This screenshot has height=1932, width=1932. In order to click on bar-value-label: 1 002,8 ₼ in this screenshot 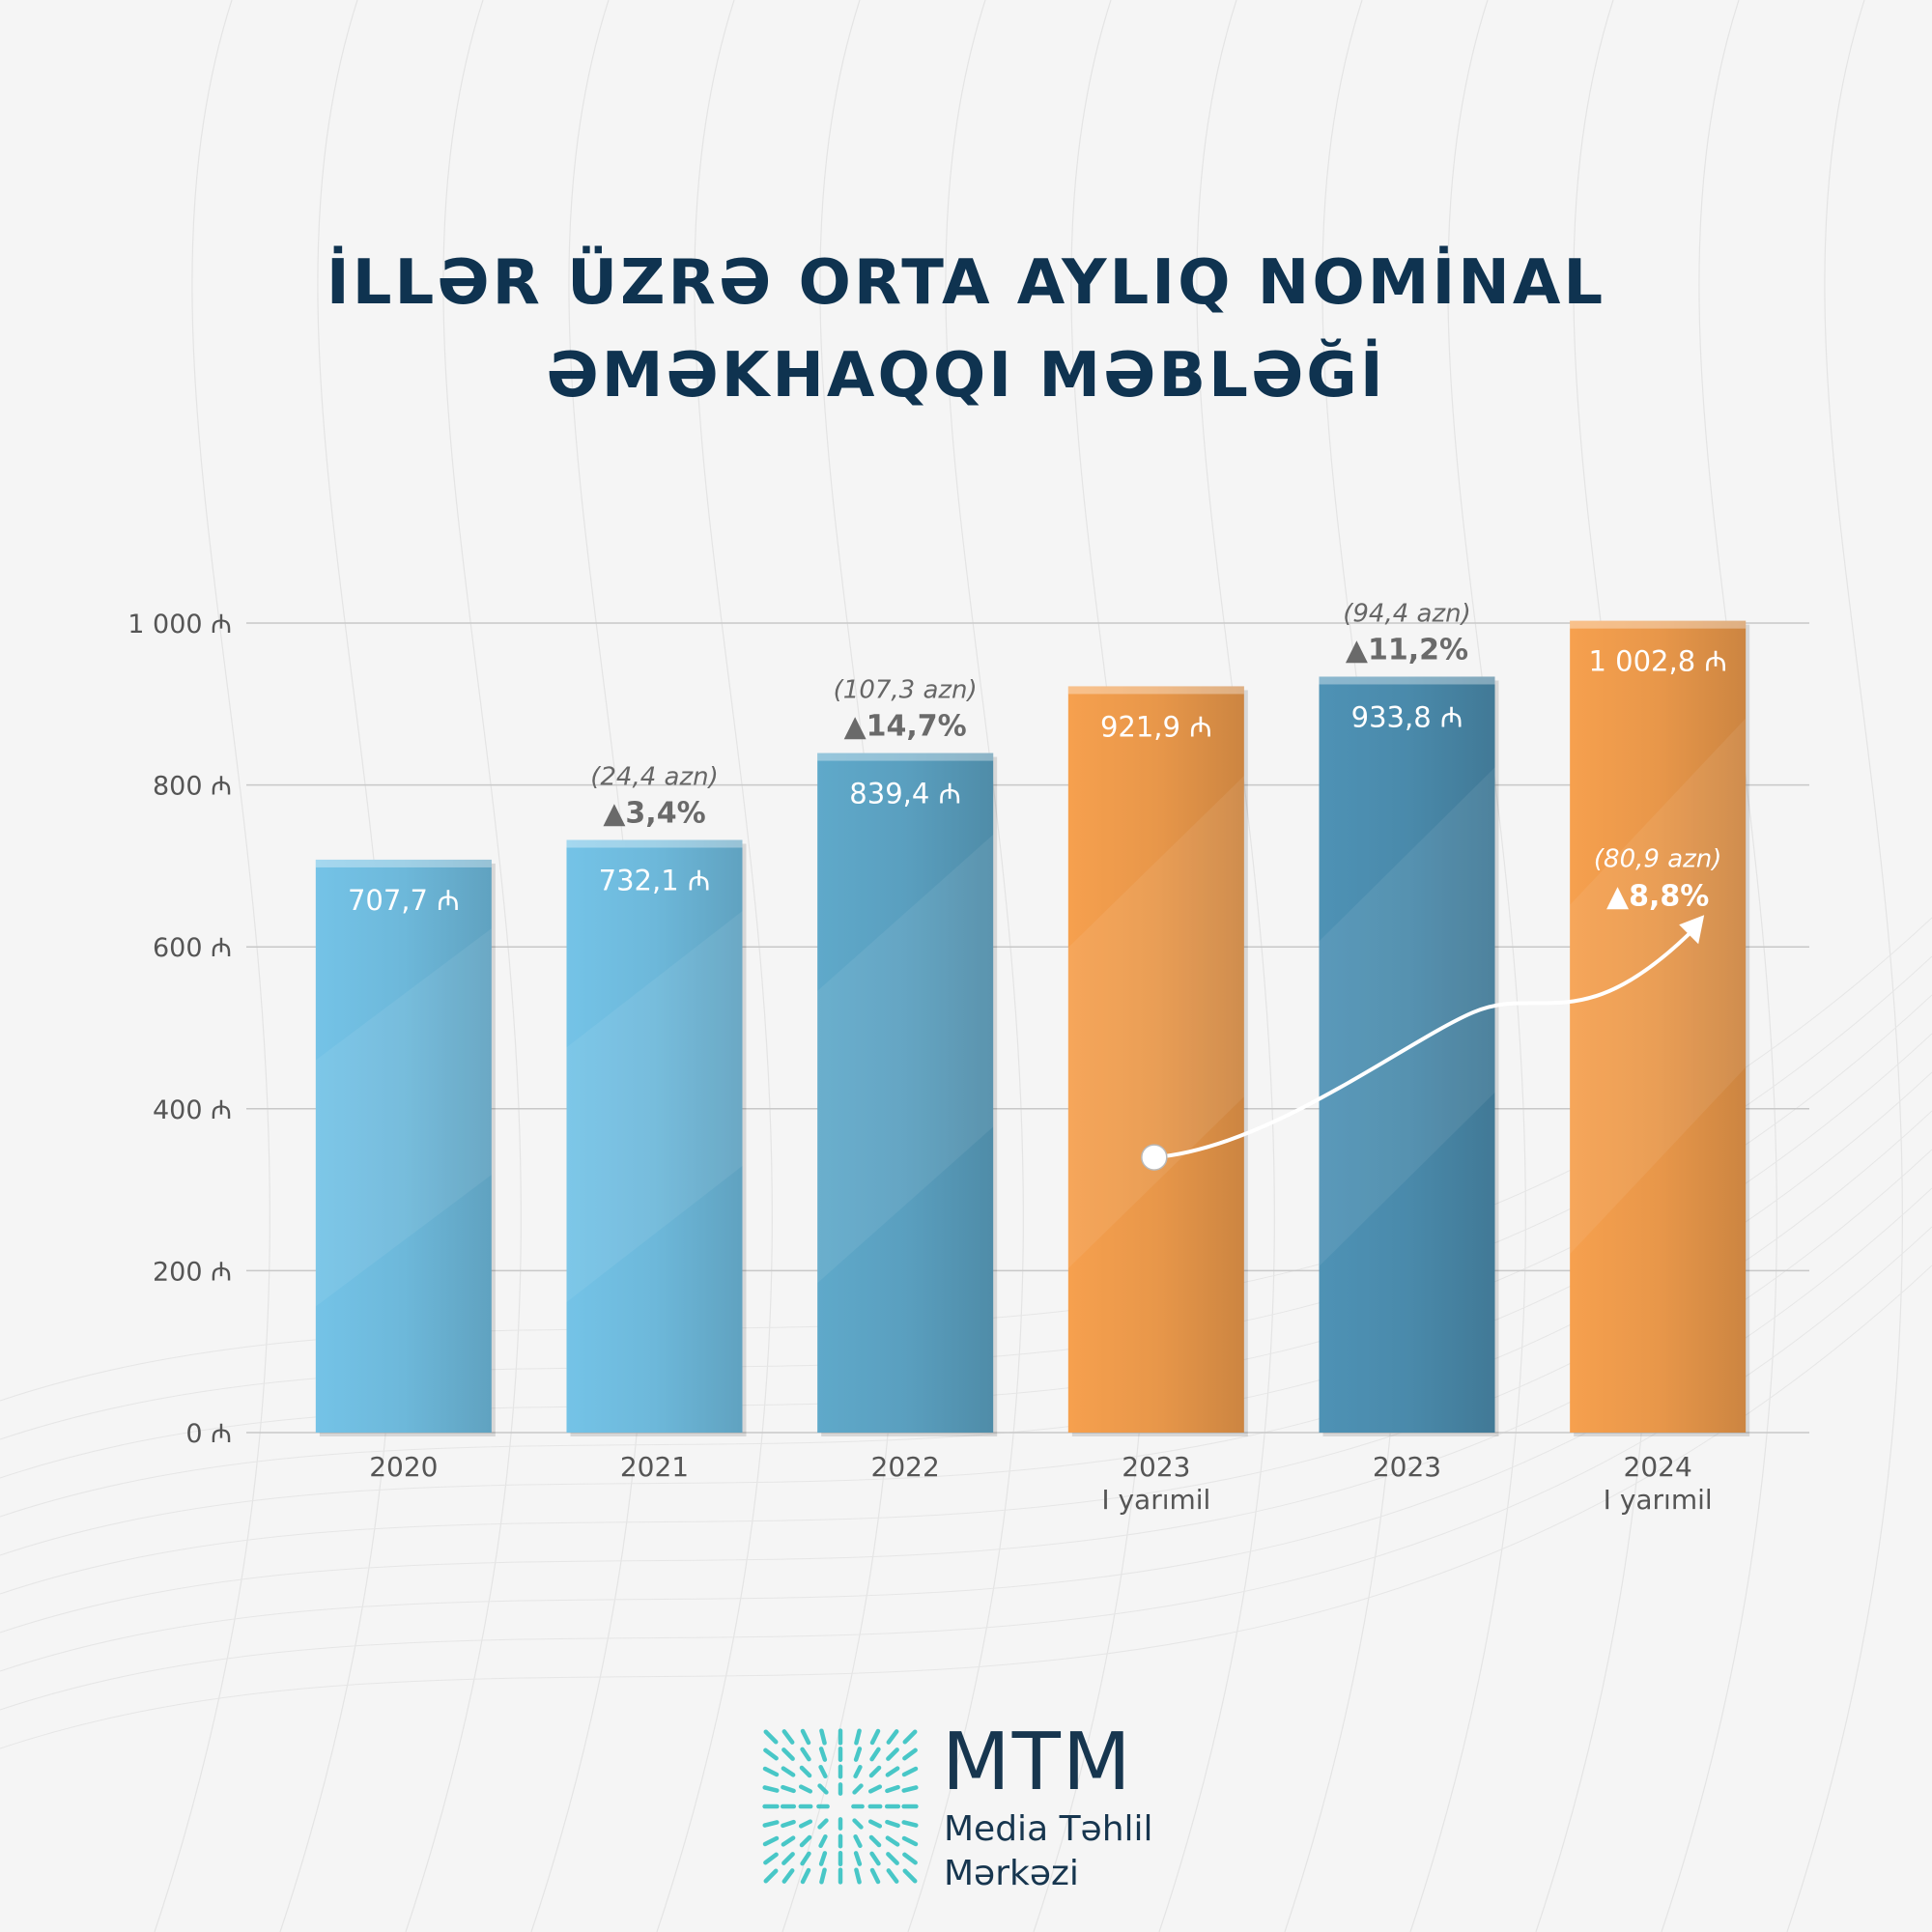, I will do `click(1657, 661)`.